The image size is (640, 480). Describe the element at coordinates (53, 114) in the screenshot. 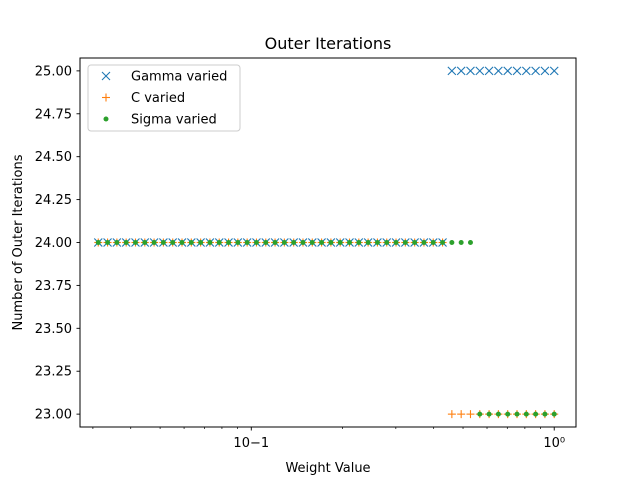

I see `y-tick-label: 24.75` at that location.